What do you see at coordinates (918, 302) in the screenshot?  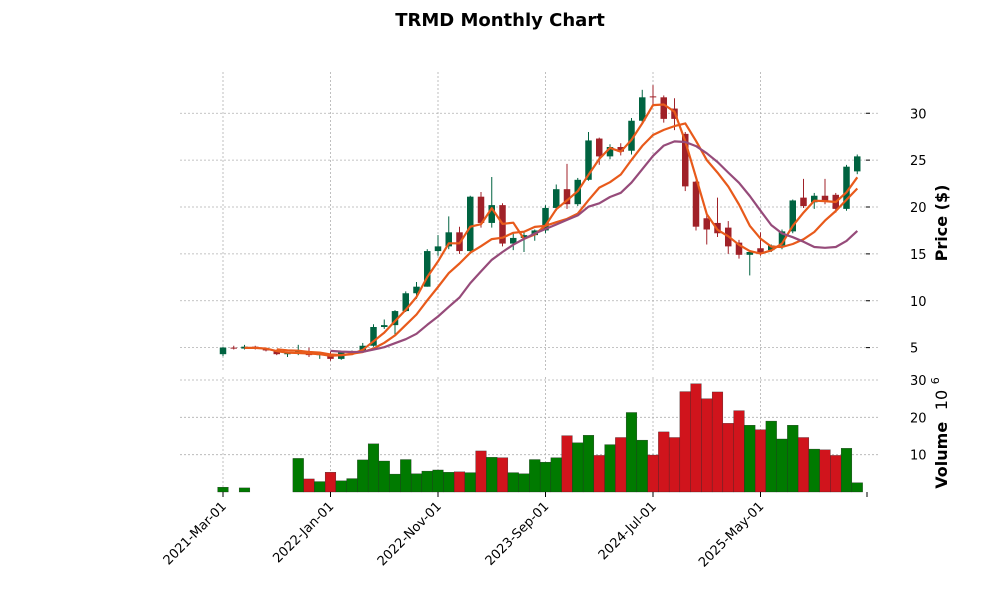 I see `price-tick-label: 10` at bounding box center [918, 302].